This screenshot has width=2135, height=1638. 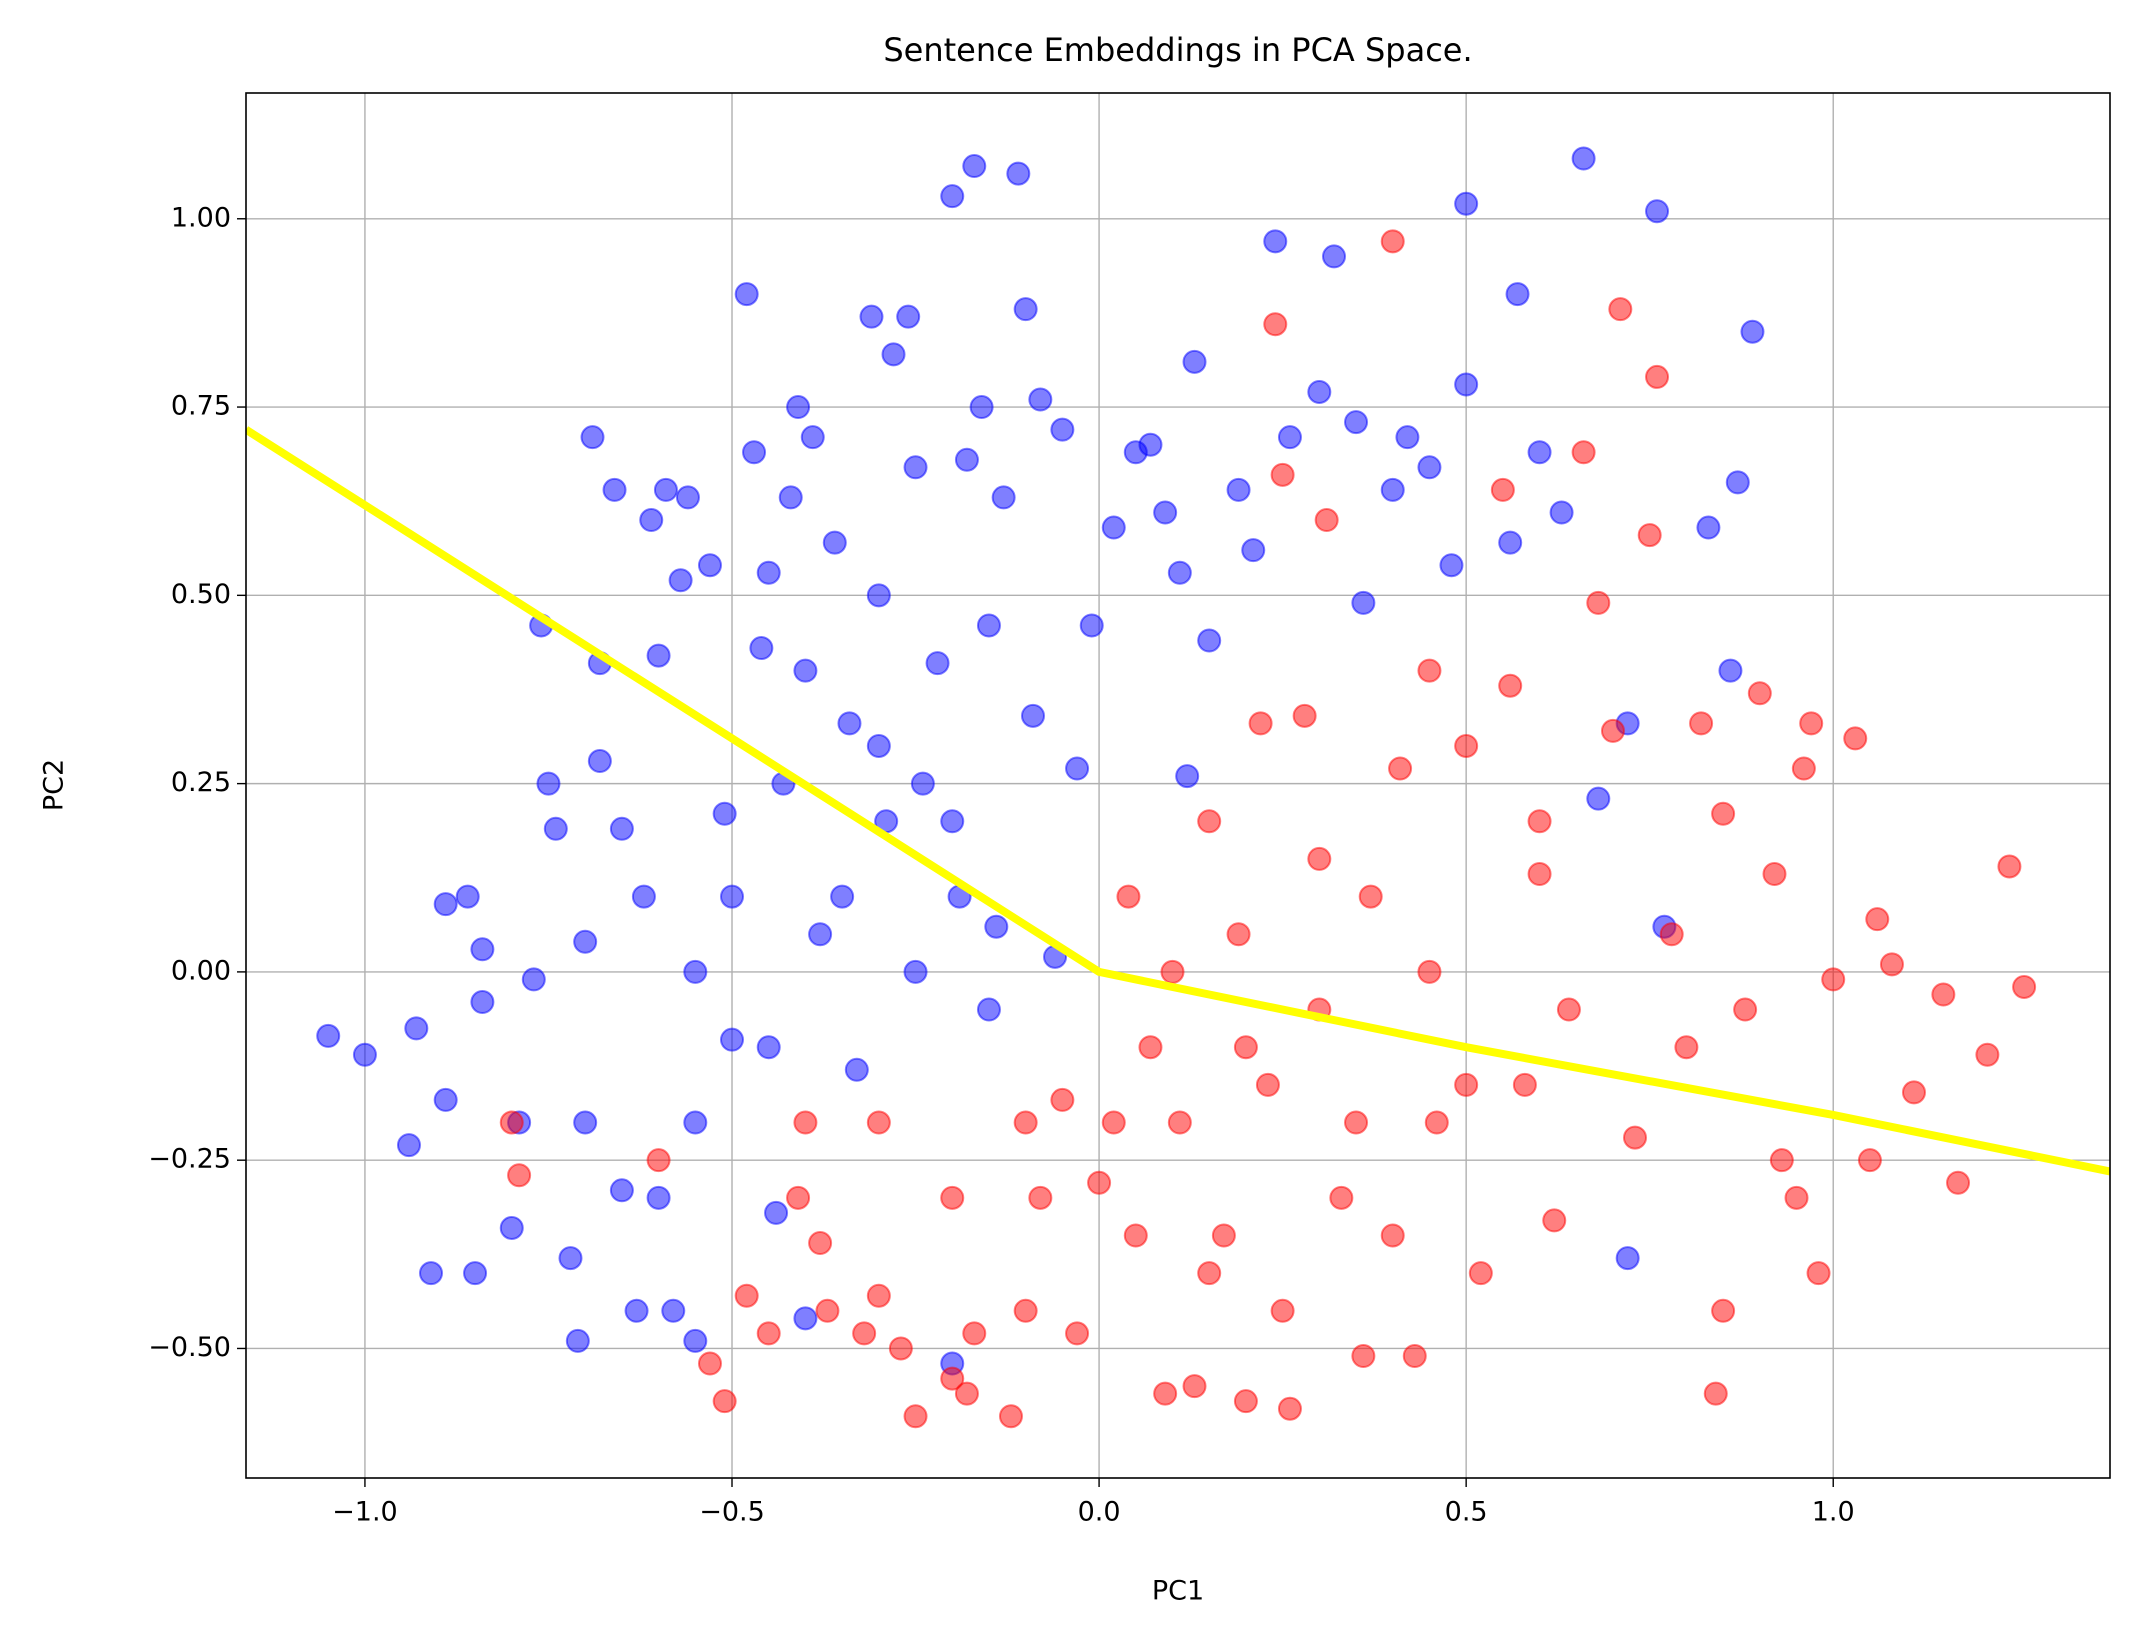 What do you see at coordinates (1177, 50) in the screenshot?
I see `chart-title: Sentence Embeddings in PCA Space.` at bounding box center [1177, 50].